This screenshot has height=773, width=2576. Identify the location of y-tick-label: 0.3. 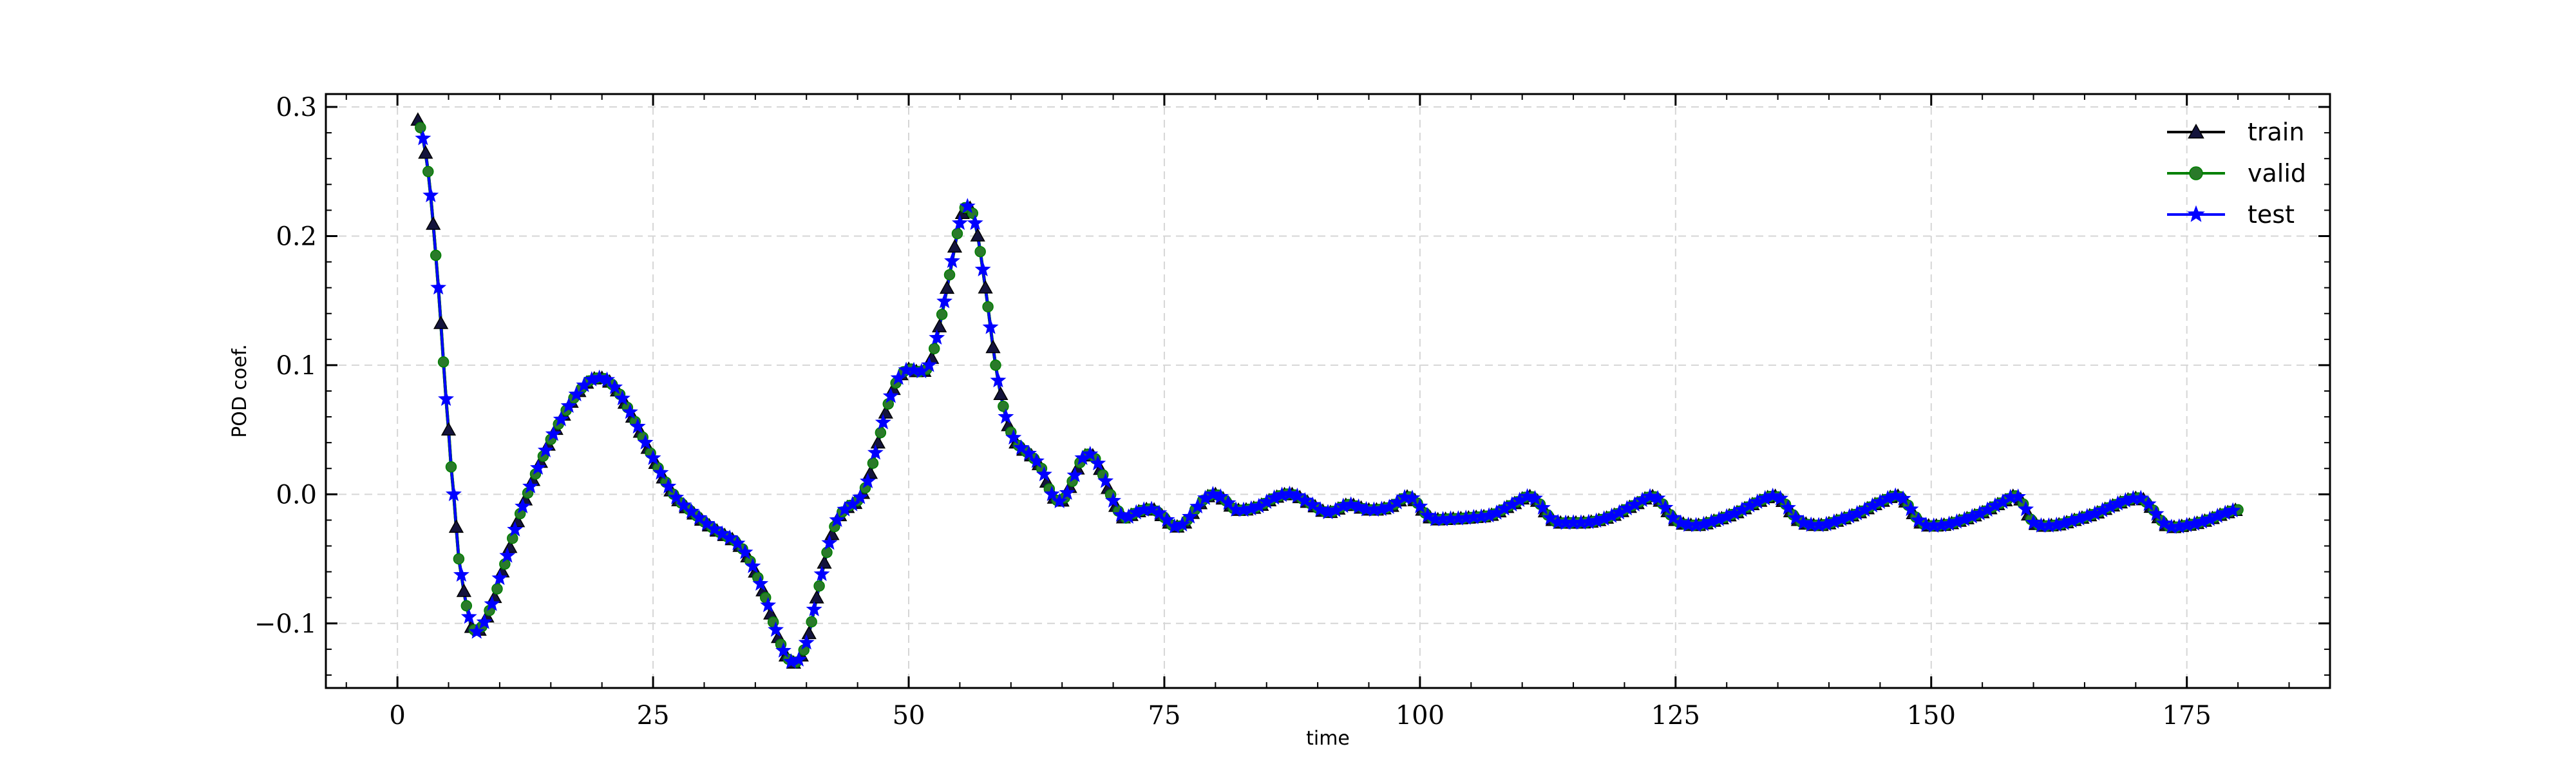
(296, 108).